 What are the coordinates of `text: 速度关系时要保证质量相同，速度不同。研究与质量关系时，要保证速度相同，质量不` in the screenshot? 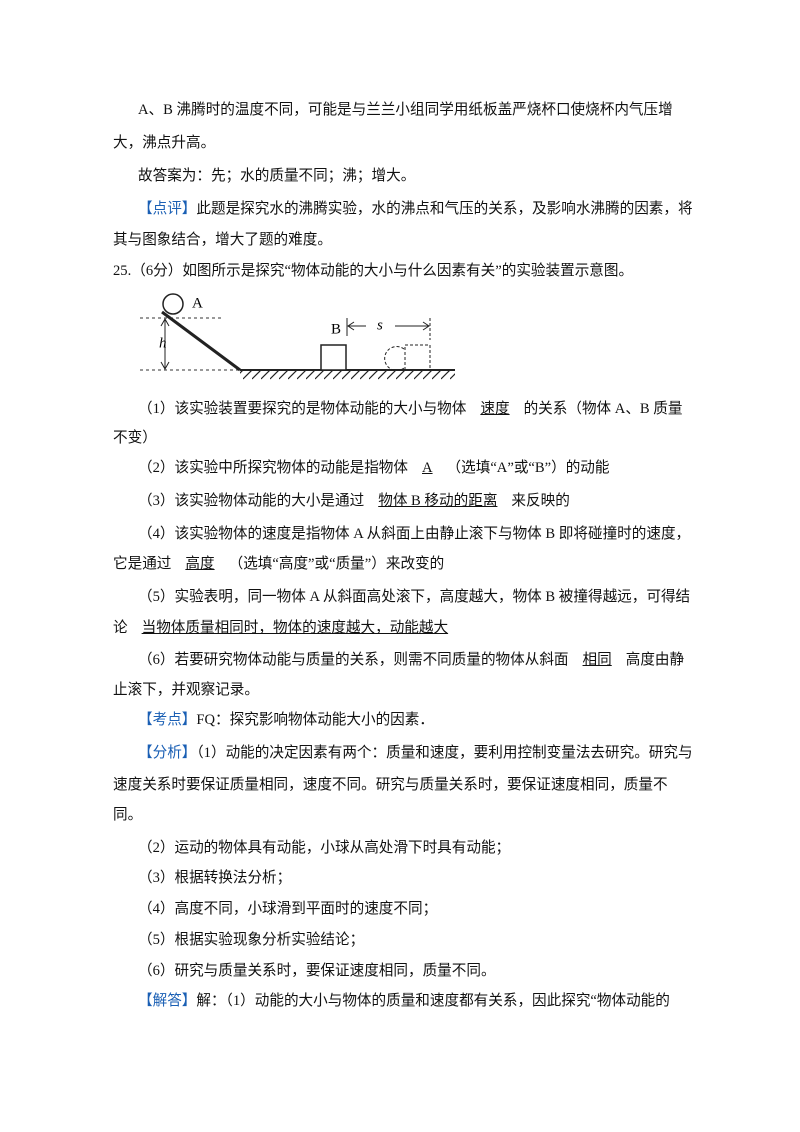 It's located at (390, 785).